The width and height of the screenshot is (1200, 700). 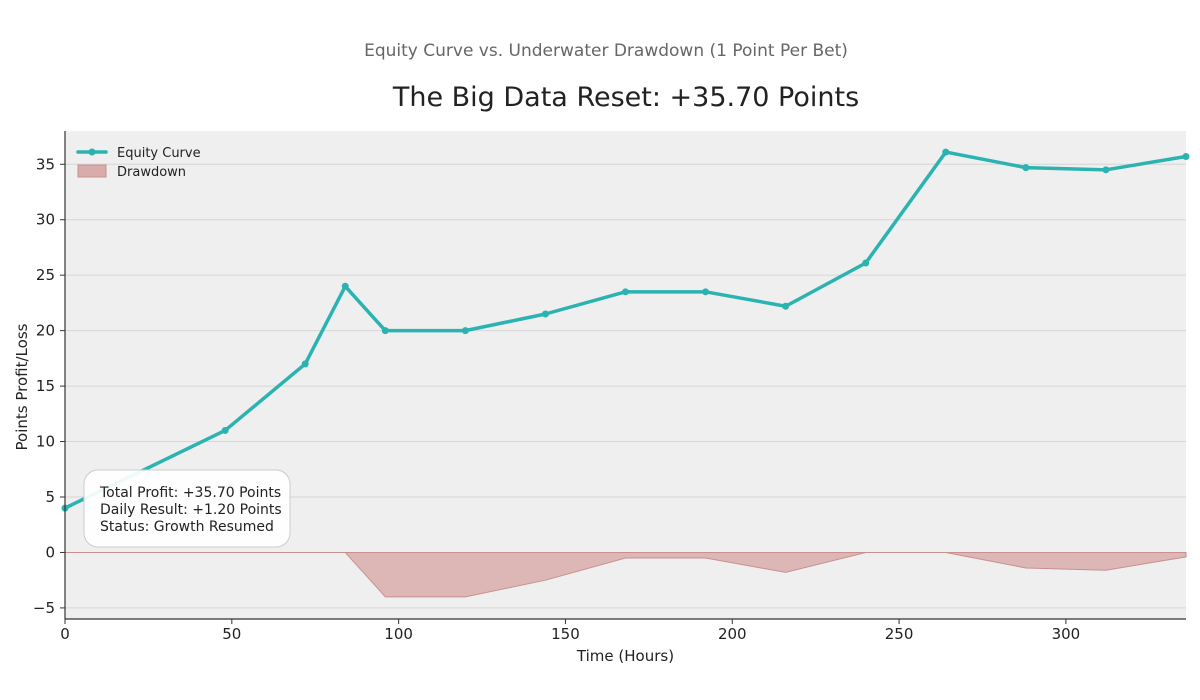 I want to click on x-tick-label: 150, so click(x=565, y=634).